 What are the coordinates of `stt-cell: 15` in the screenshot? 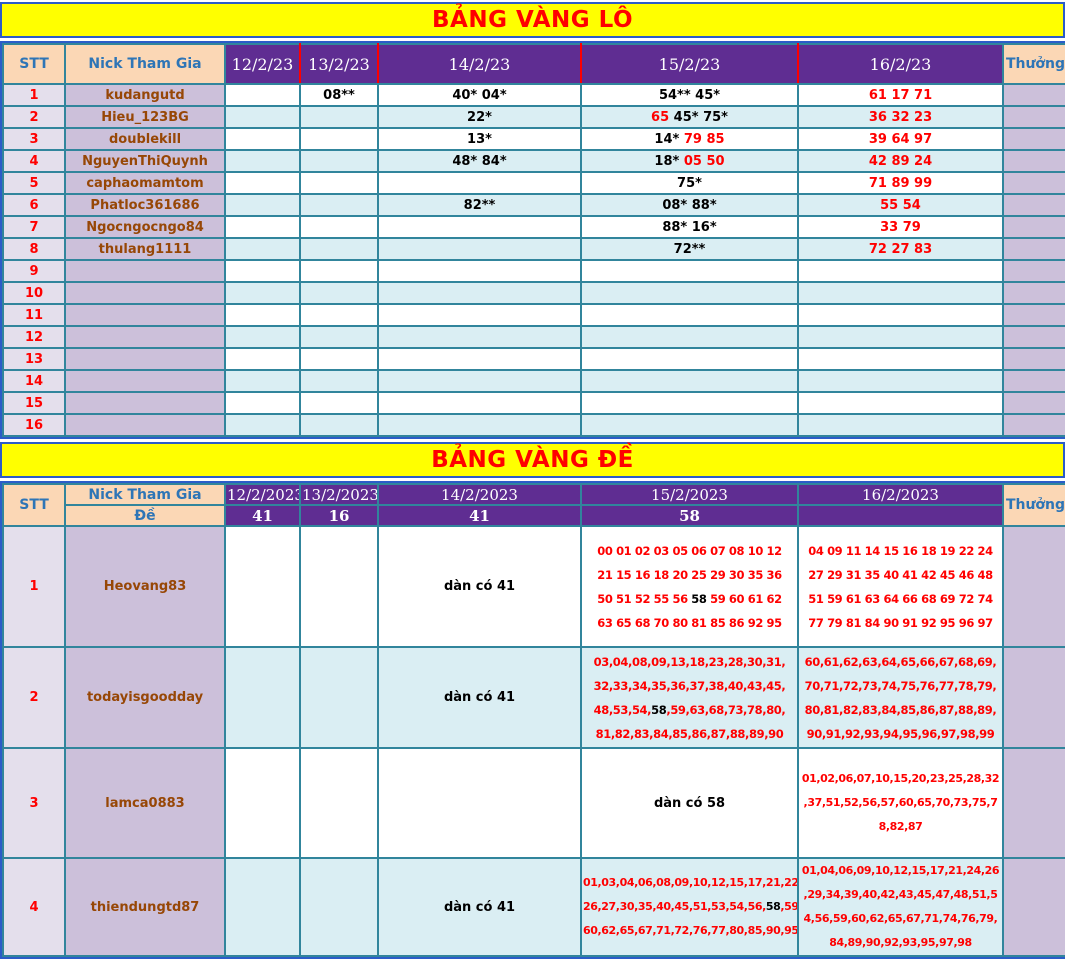 It's located at (34, 403).